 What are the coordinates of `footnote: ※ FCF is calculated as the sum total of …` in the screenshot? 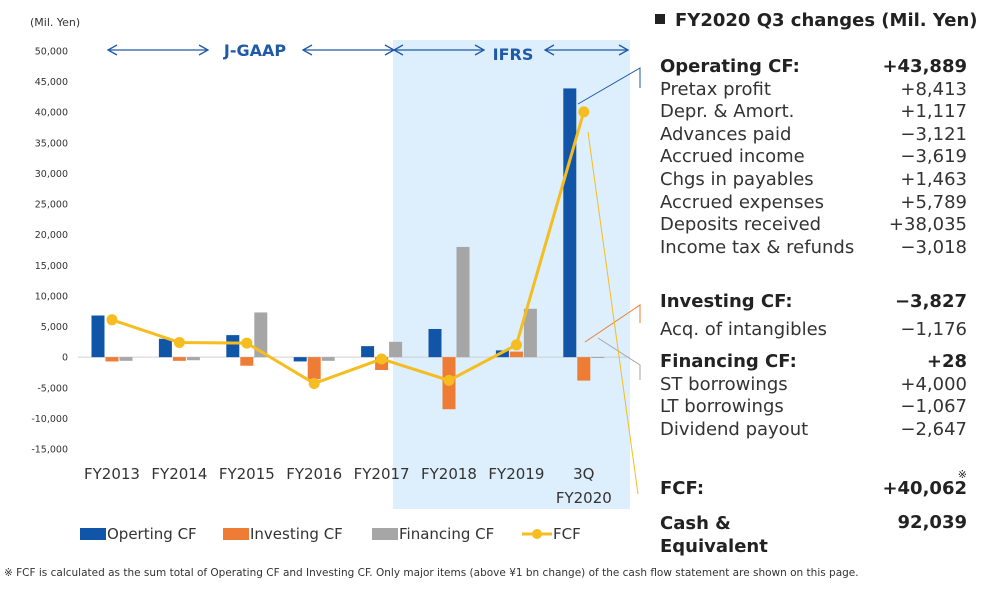 It's located at (431, 573).